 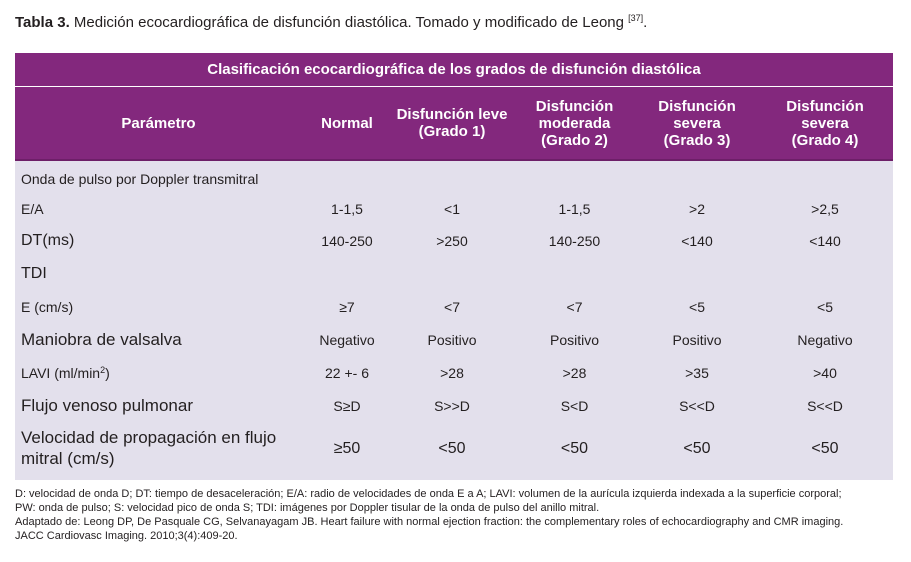 What do you see at coordinates (140, 179) in the screenshot?
I see `row-parameter: Onda de pulso por Doppler transmitral` at bounding box center [140, 179].